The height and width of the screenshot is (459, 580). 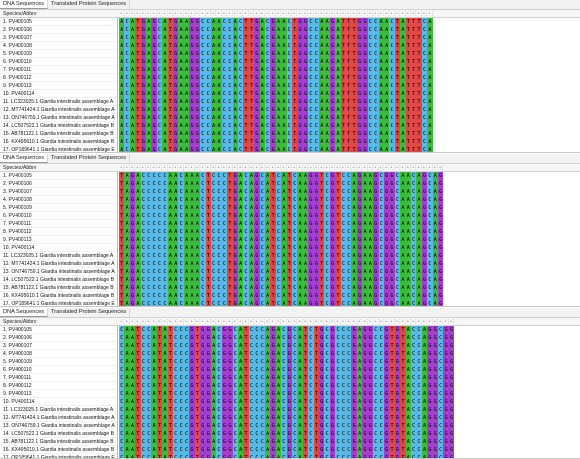 I want to click on sequence-name: 9. PV400113, so click(x=58, y=86).